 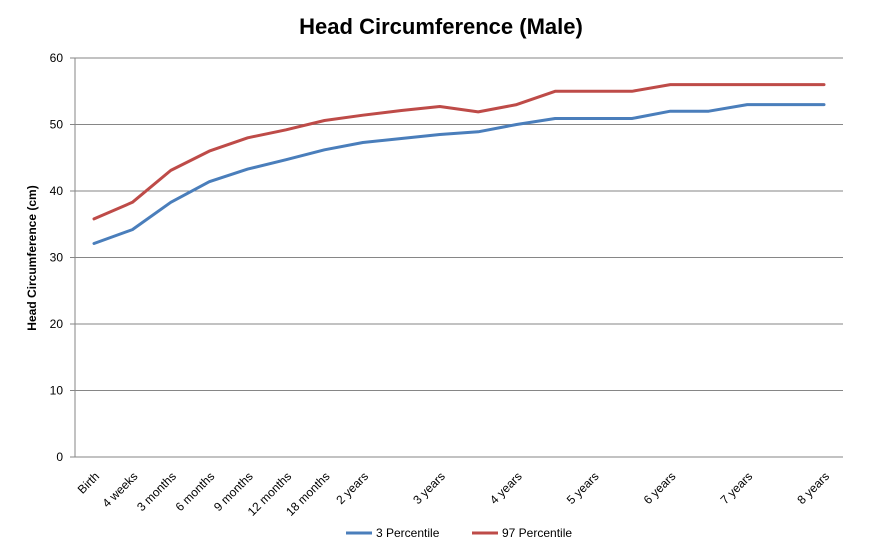 I want to click on x-tick-label-9: 3 years, so click(x=429, y=488).